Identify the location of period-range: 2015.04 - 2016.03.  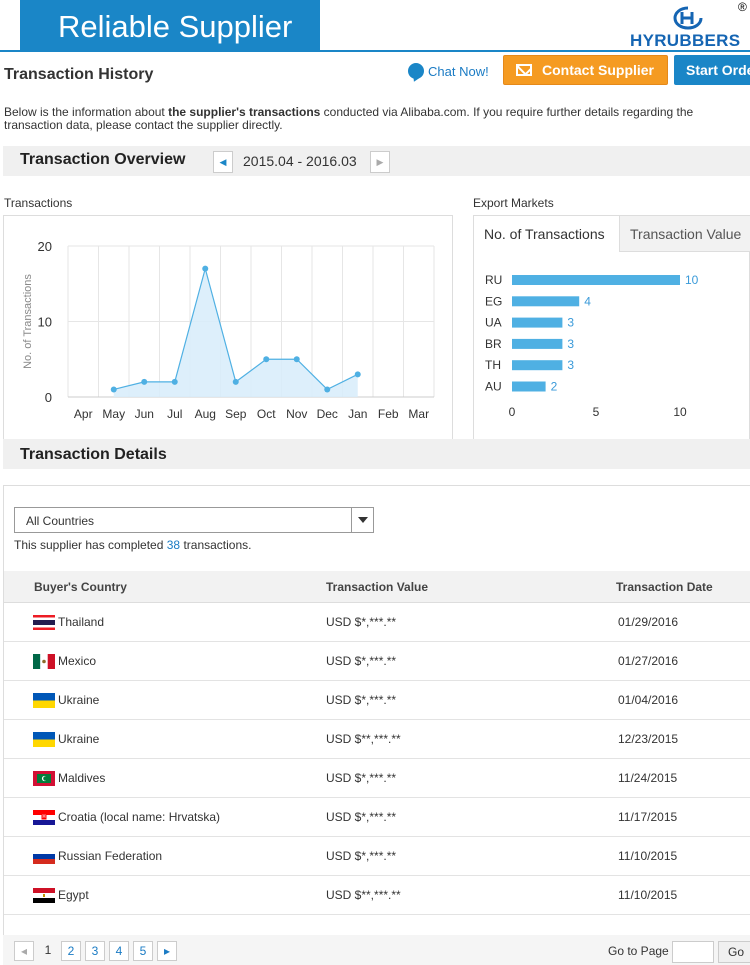
(300, 161).